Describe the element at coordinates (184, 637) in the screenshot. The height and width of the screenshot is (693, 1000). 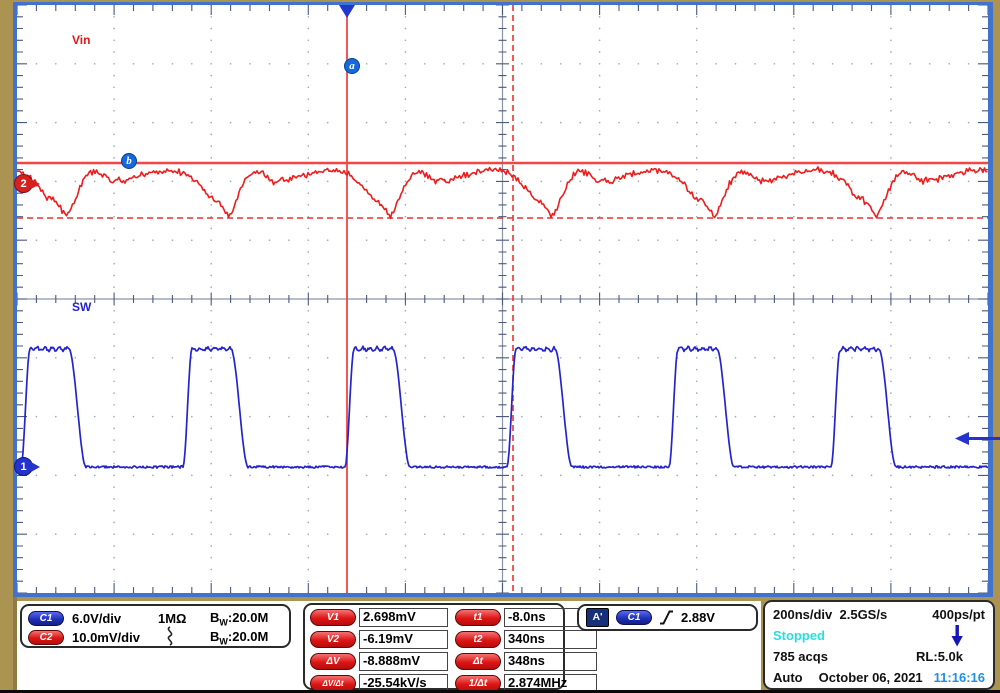
I see `ac-coupling-icon` at that location.